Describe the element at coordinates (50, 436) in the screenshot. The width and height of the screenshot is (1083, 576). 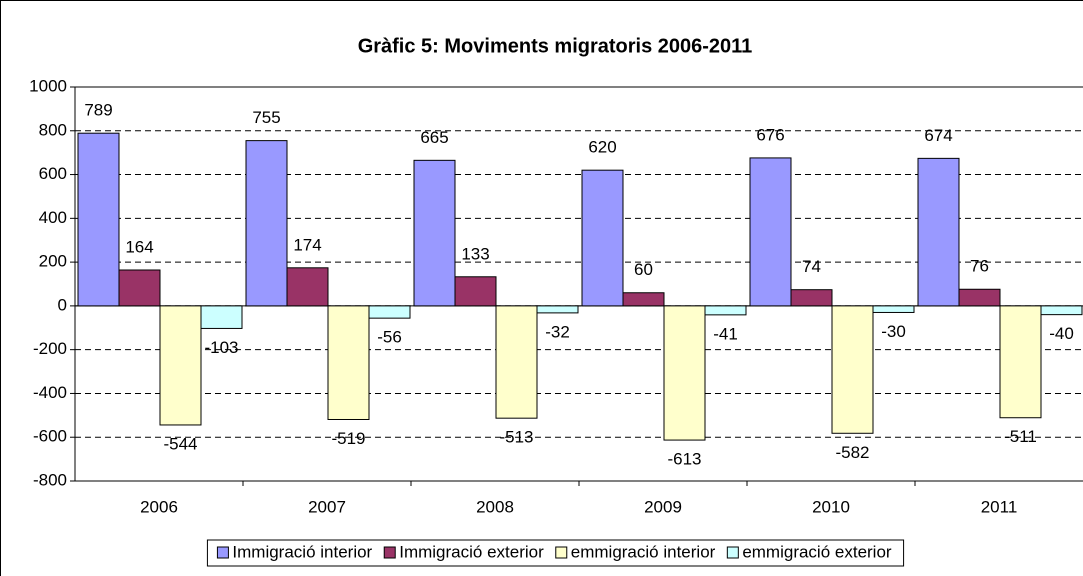
I see `y-tick-label: -600` at that location.